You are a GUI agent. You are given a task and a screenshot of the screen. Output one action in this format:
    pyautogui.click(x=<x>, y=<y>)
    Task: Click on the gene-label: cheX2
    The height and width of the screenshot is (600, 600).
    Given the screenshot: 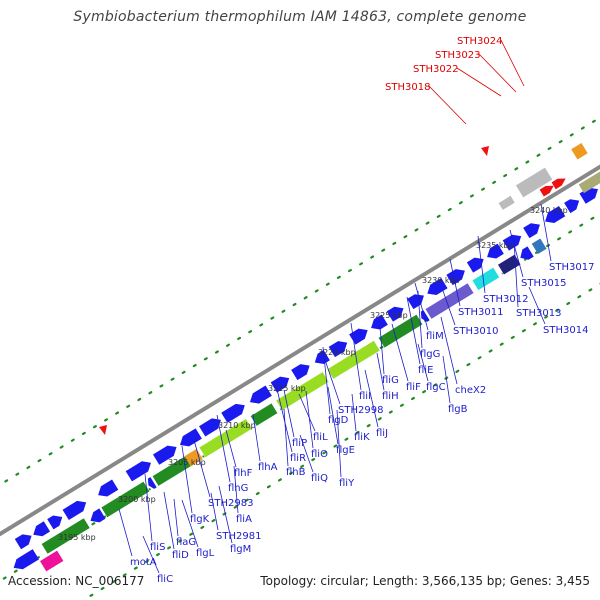 What is the action you would take?
    pyautogui.click(x=470, y=390)
    